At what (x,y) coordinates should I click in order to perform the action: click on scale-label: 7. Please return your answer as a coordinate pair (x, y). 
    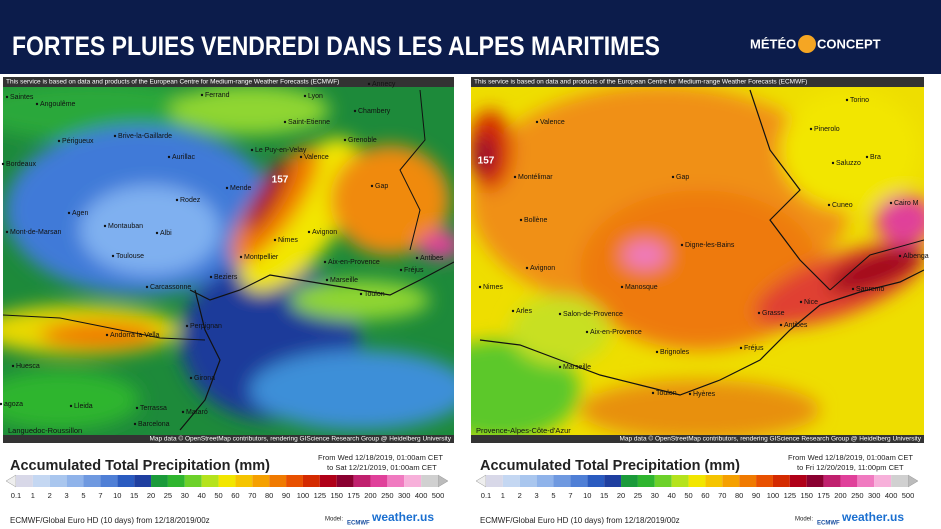
    Looking at the image, I should click on (570, 495).